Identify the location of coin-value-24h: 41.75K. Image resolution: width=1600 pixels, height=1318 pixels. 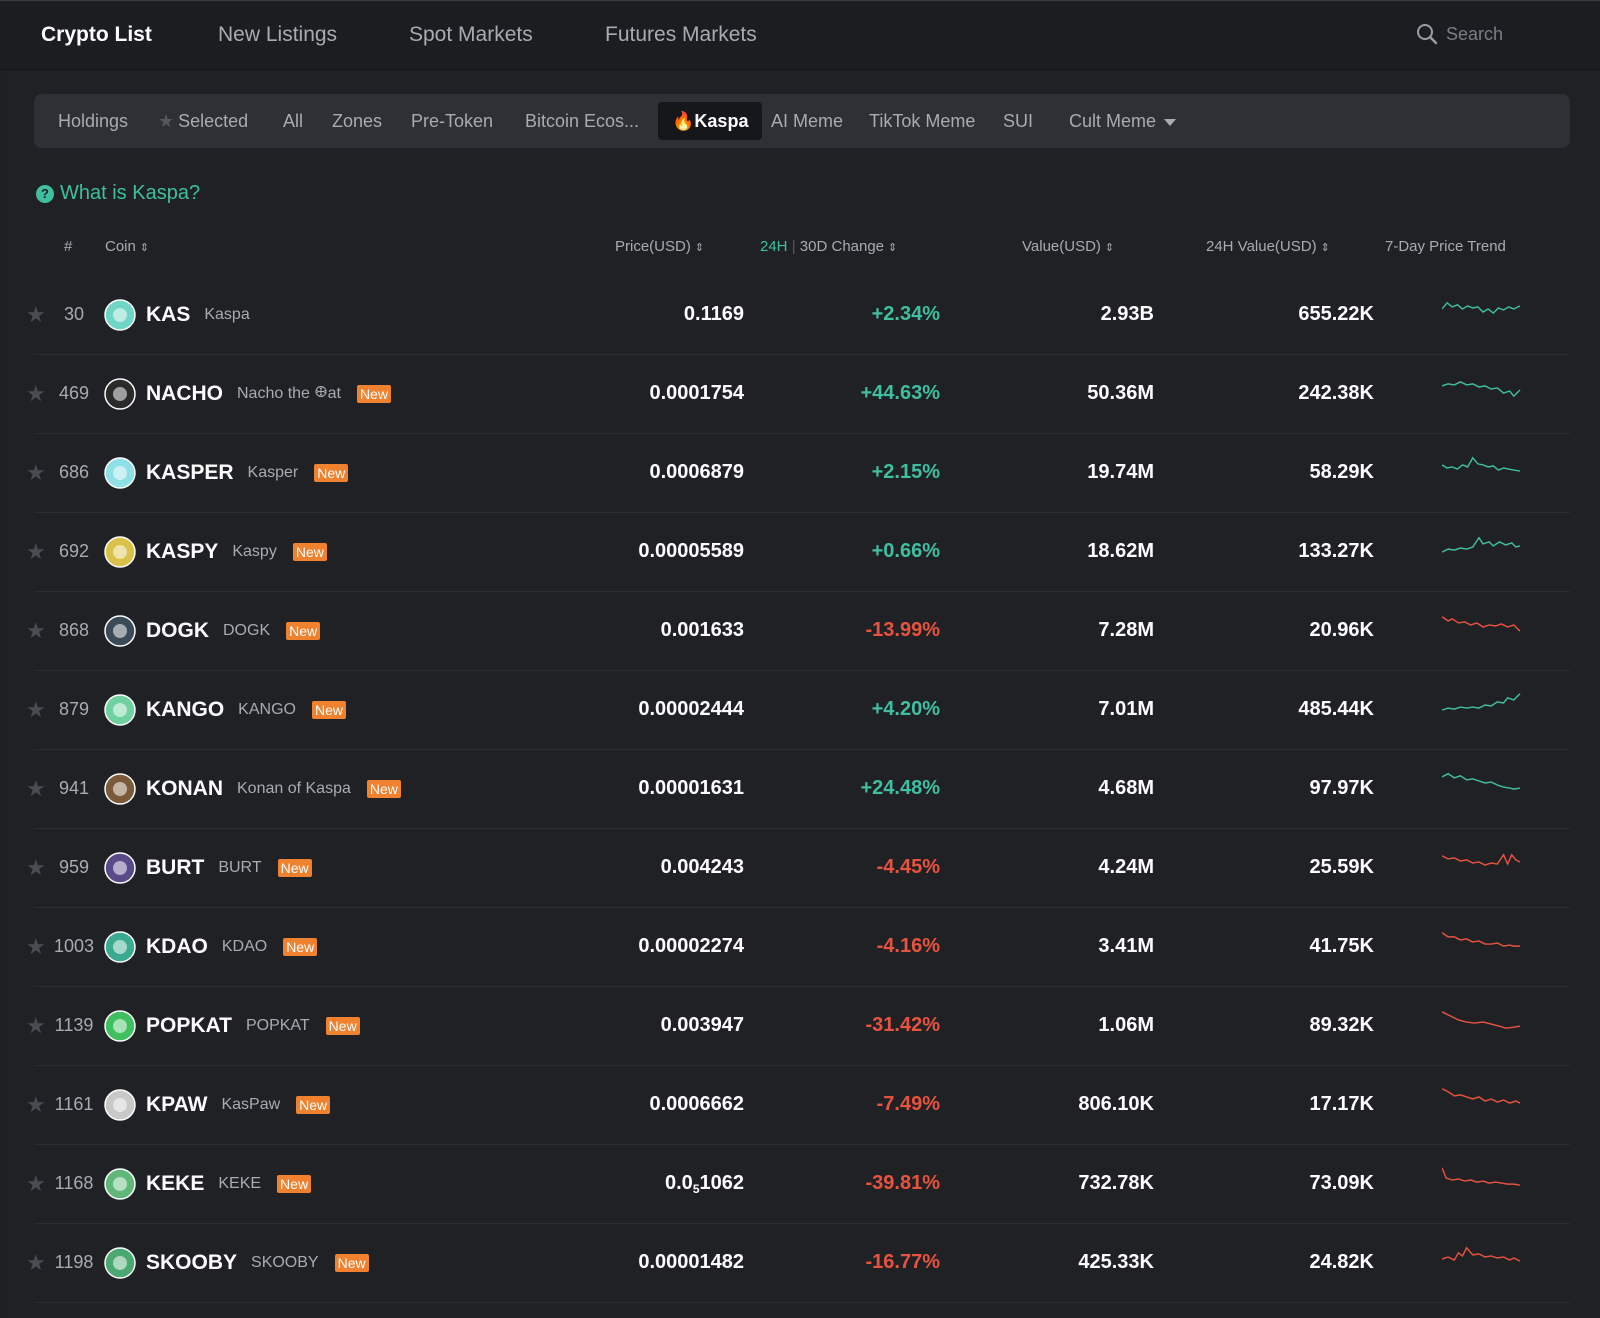
(1342, 946).